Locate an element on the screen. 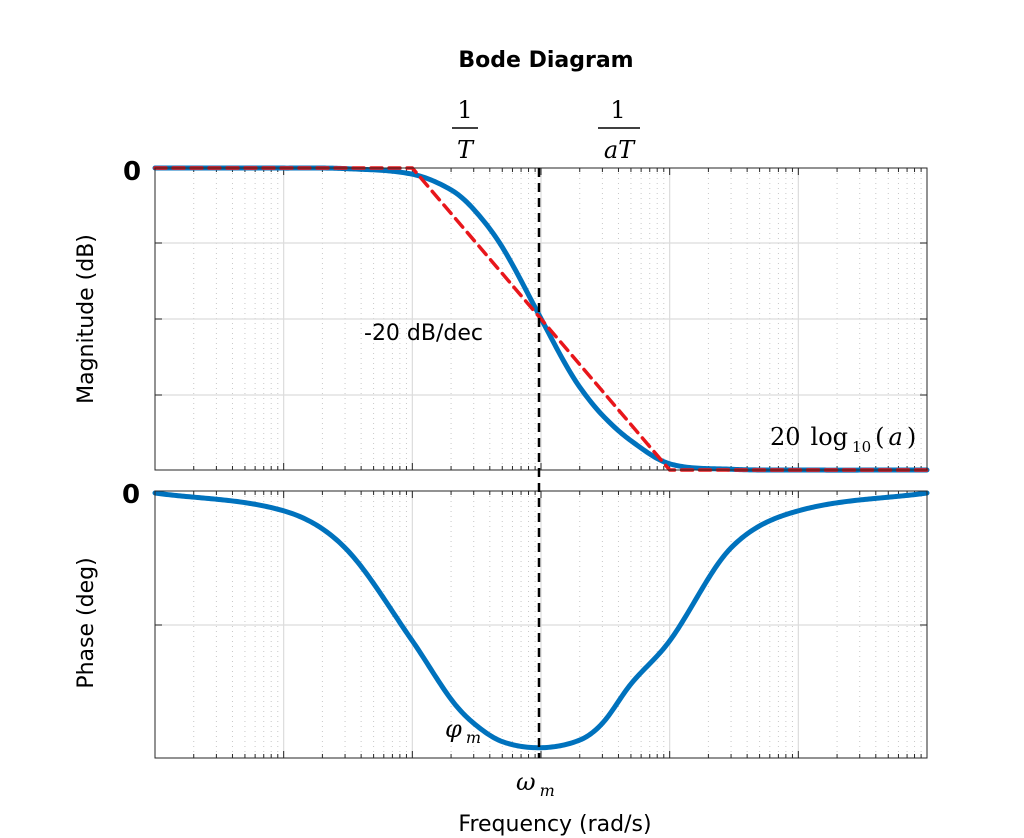  break-low-denominator: T is located at coordinates (466, 150).